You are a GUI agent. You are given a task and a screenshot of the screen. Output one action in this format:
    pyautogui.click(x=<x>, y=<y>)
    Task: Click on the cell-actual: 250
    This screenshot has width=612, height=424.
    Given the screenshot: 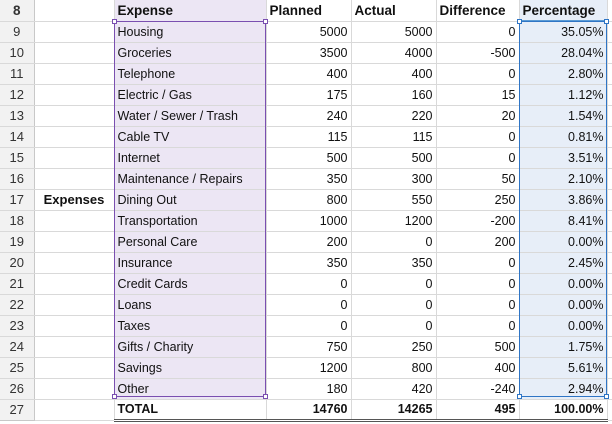 What is the action you would take?
    pyautogui.click(x=394, y=347)
    